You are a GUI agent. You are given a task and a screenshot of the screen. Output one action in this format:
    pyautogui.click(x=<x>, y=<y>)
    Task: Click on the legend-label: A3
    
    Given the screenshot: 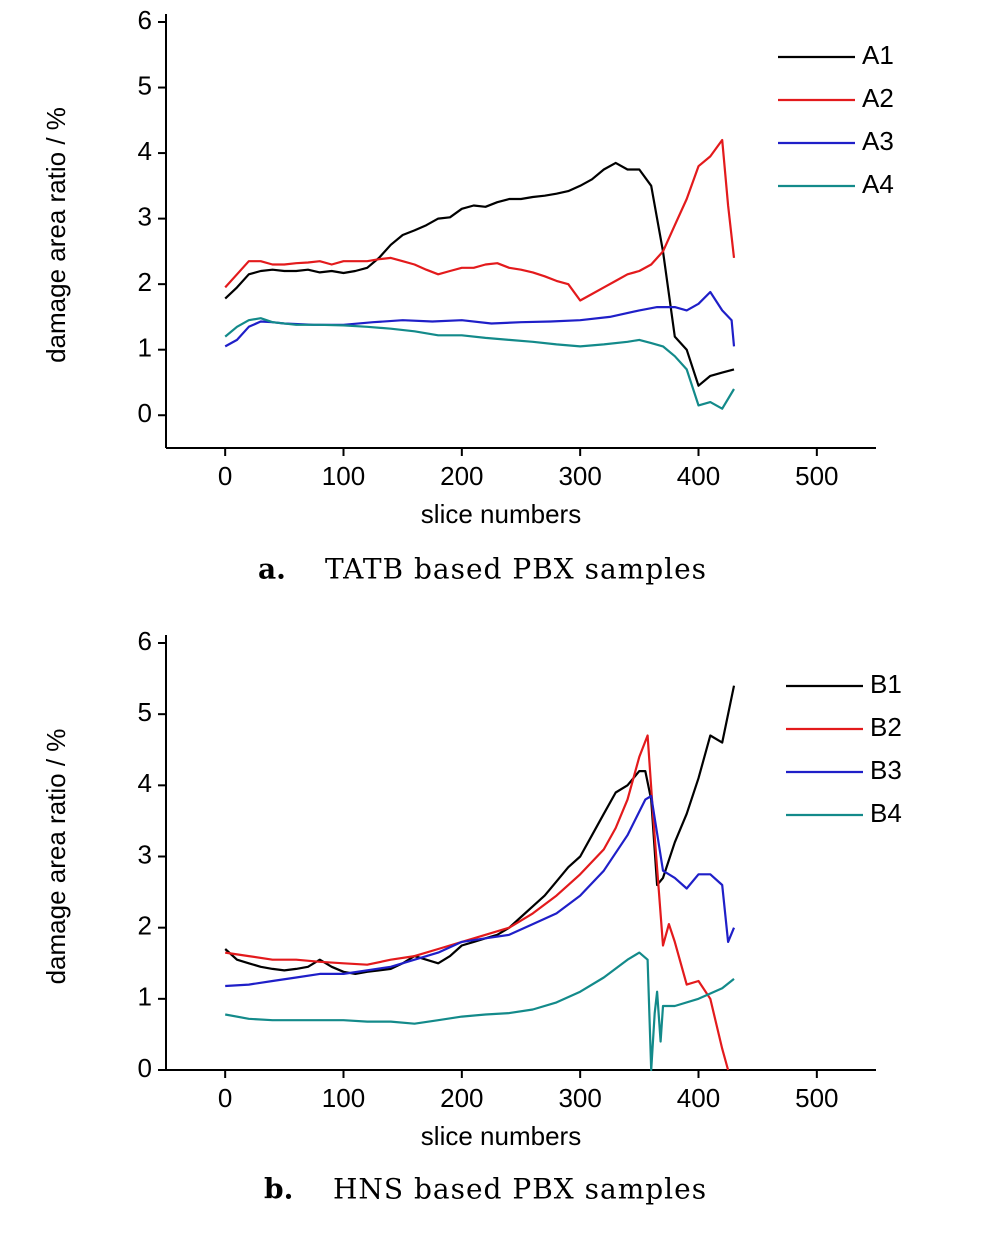 What is the action you would take?
    pyautogui.click(x=878, y=141)
    